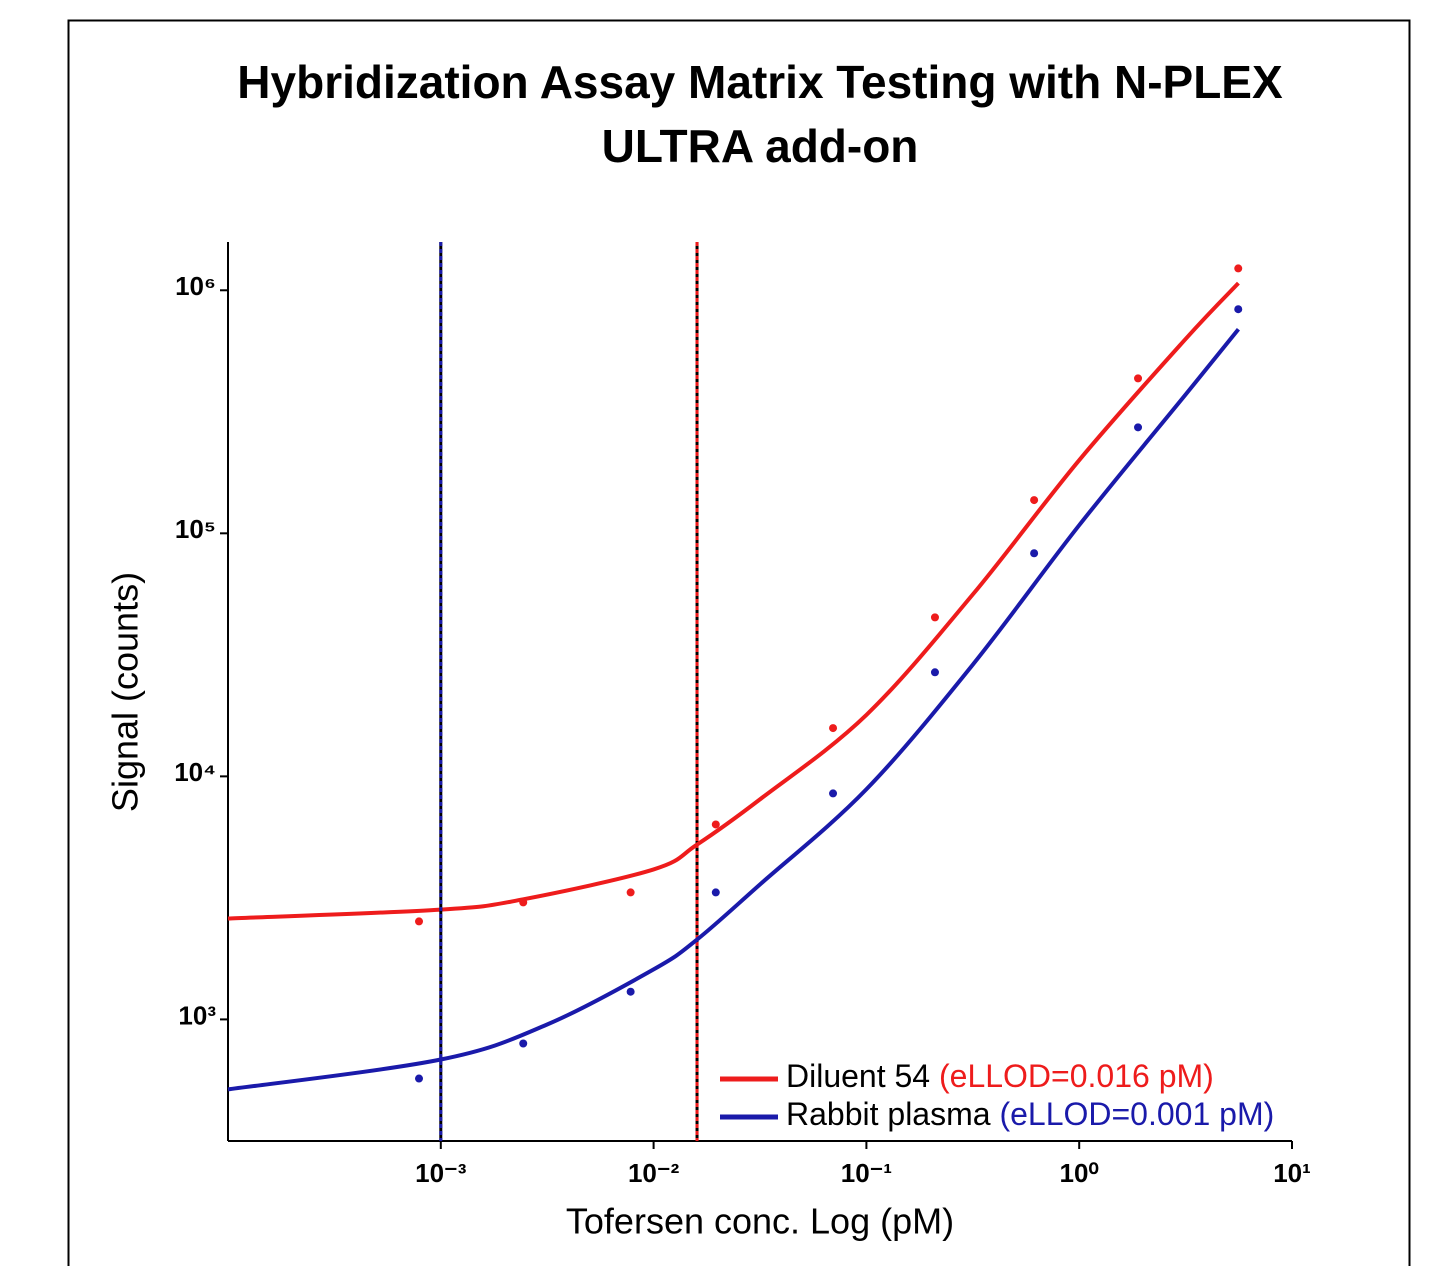  What do you see at coordinates (760, 146) in the screenshot?
I see `chart-title: ULTRA add-on` at bounding box center [760, 146].